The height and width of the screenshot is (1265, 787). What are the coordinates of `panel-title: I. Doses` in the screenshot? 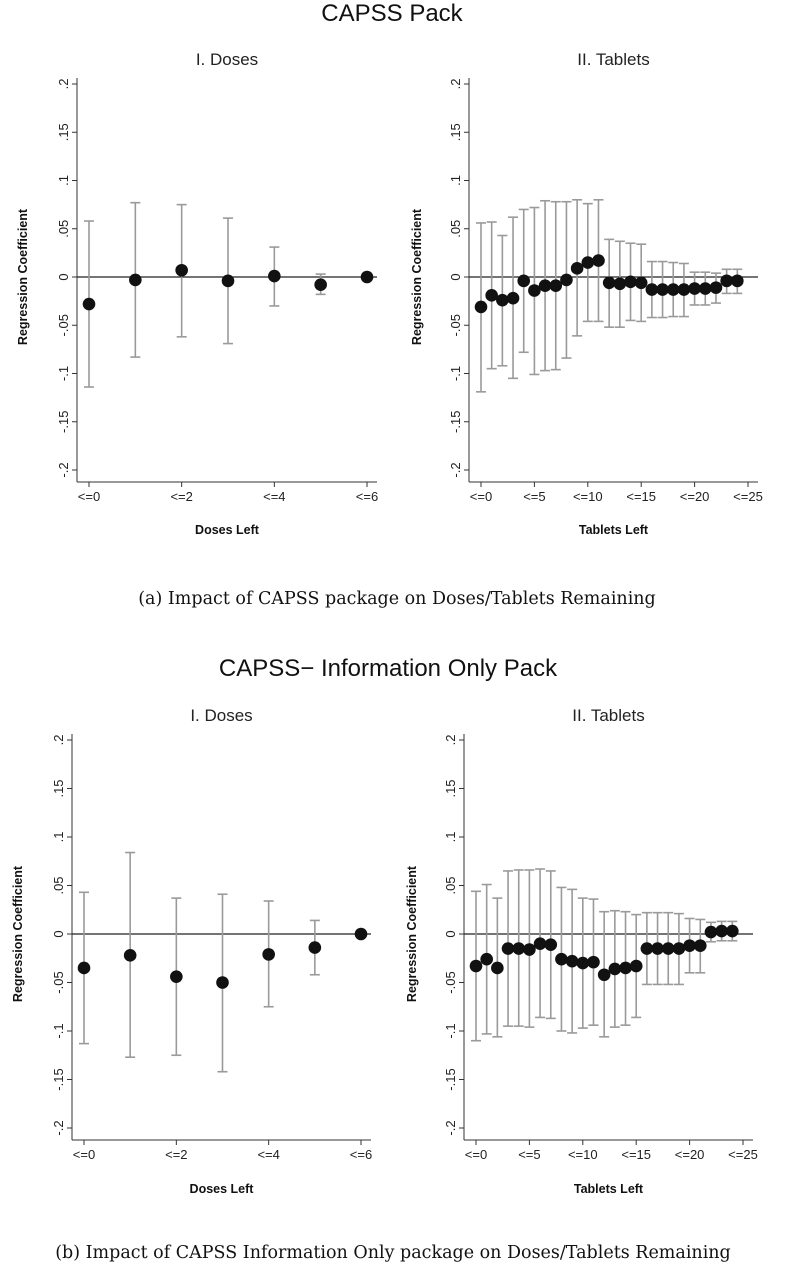 It's located at (227, 59).